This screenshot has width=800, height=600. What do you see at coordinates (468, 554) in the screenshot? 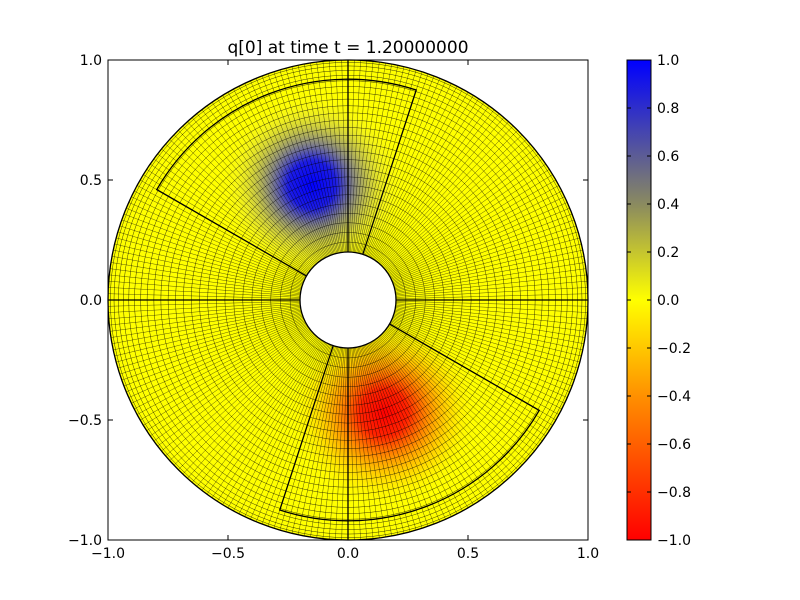
I see `x-tick-label: 0.5` at bounding box center [468, 554].